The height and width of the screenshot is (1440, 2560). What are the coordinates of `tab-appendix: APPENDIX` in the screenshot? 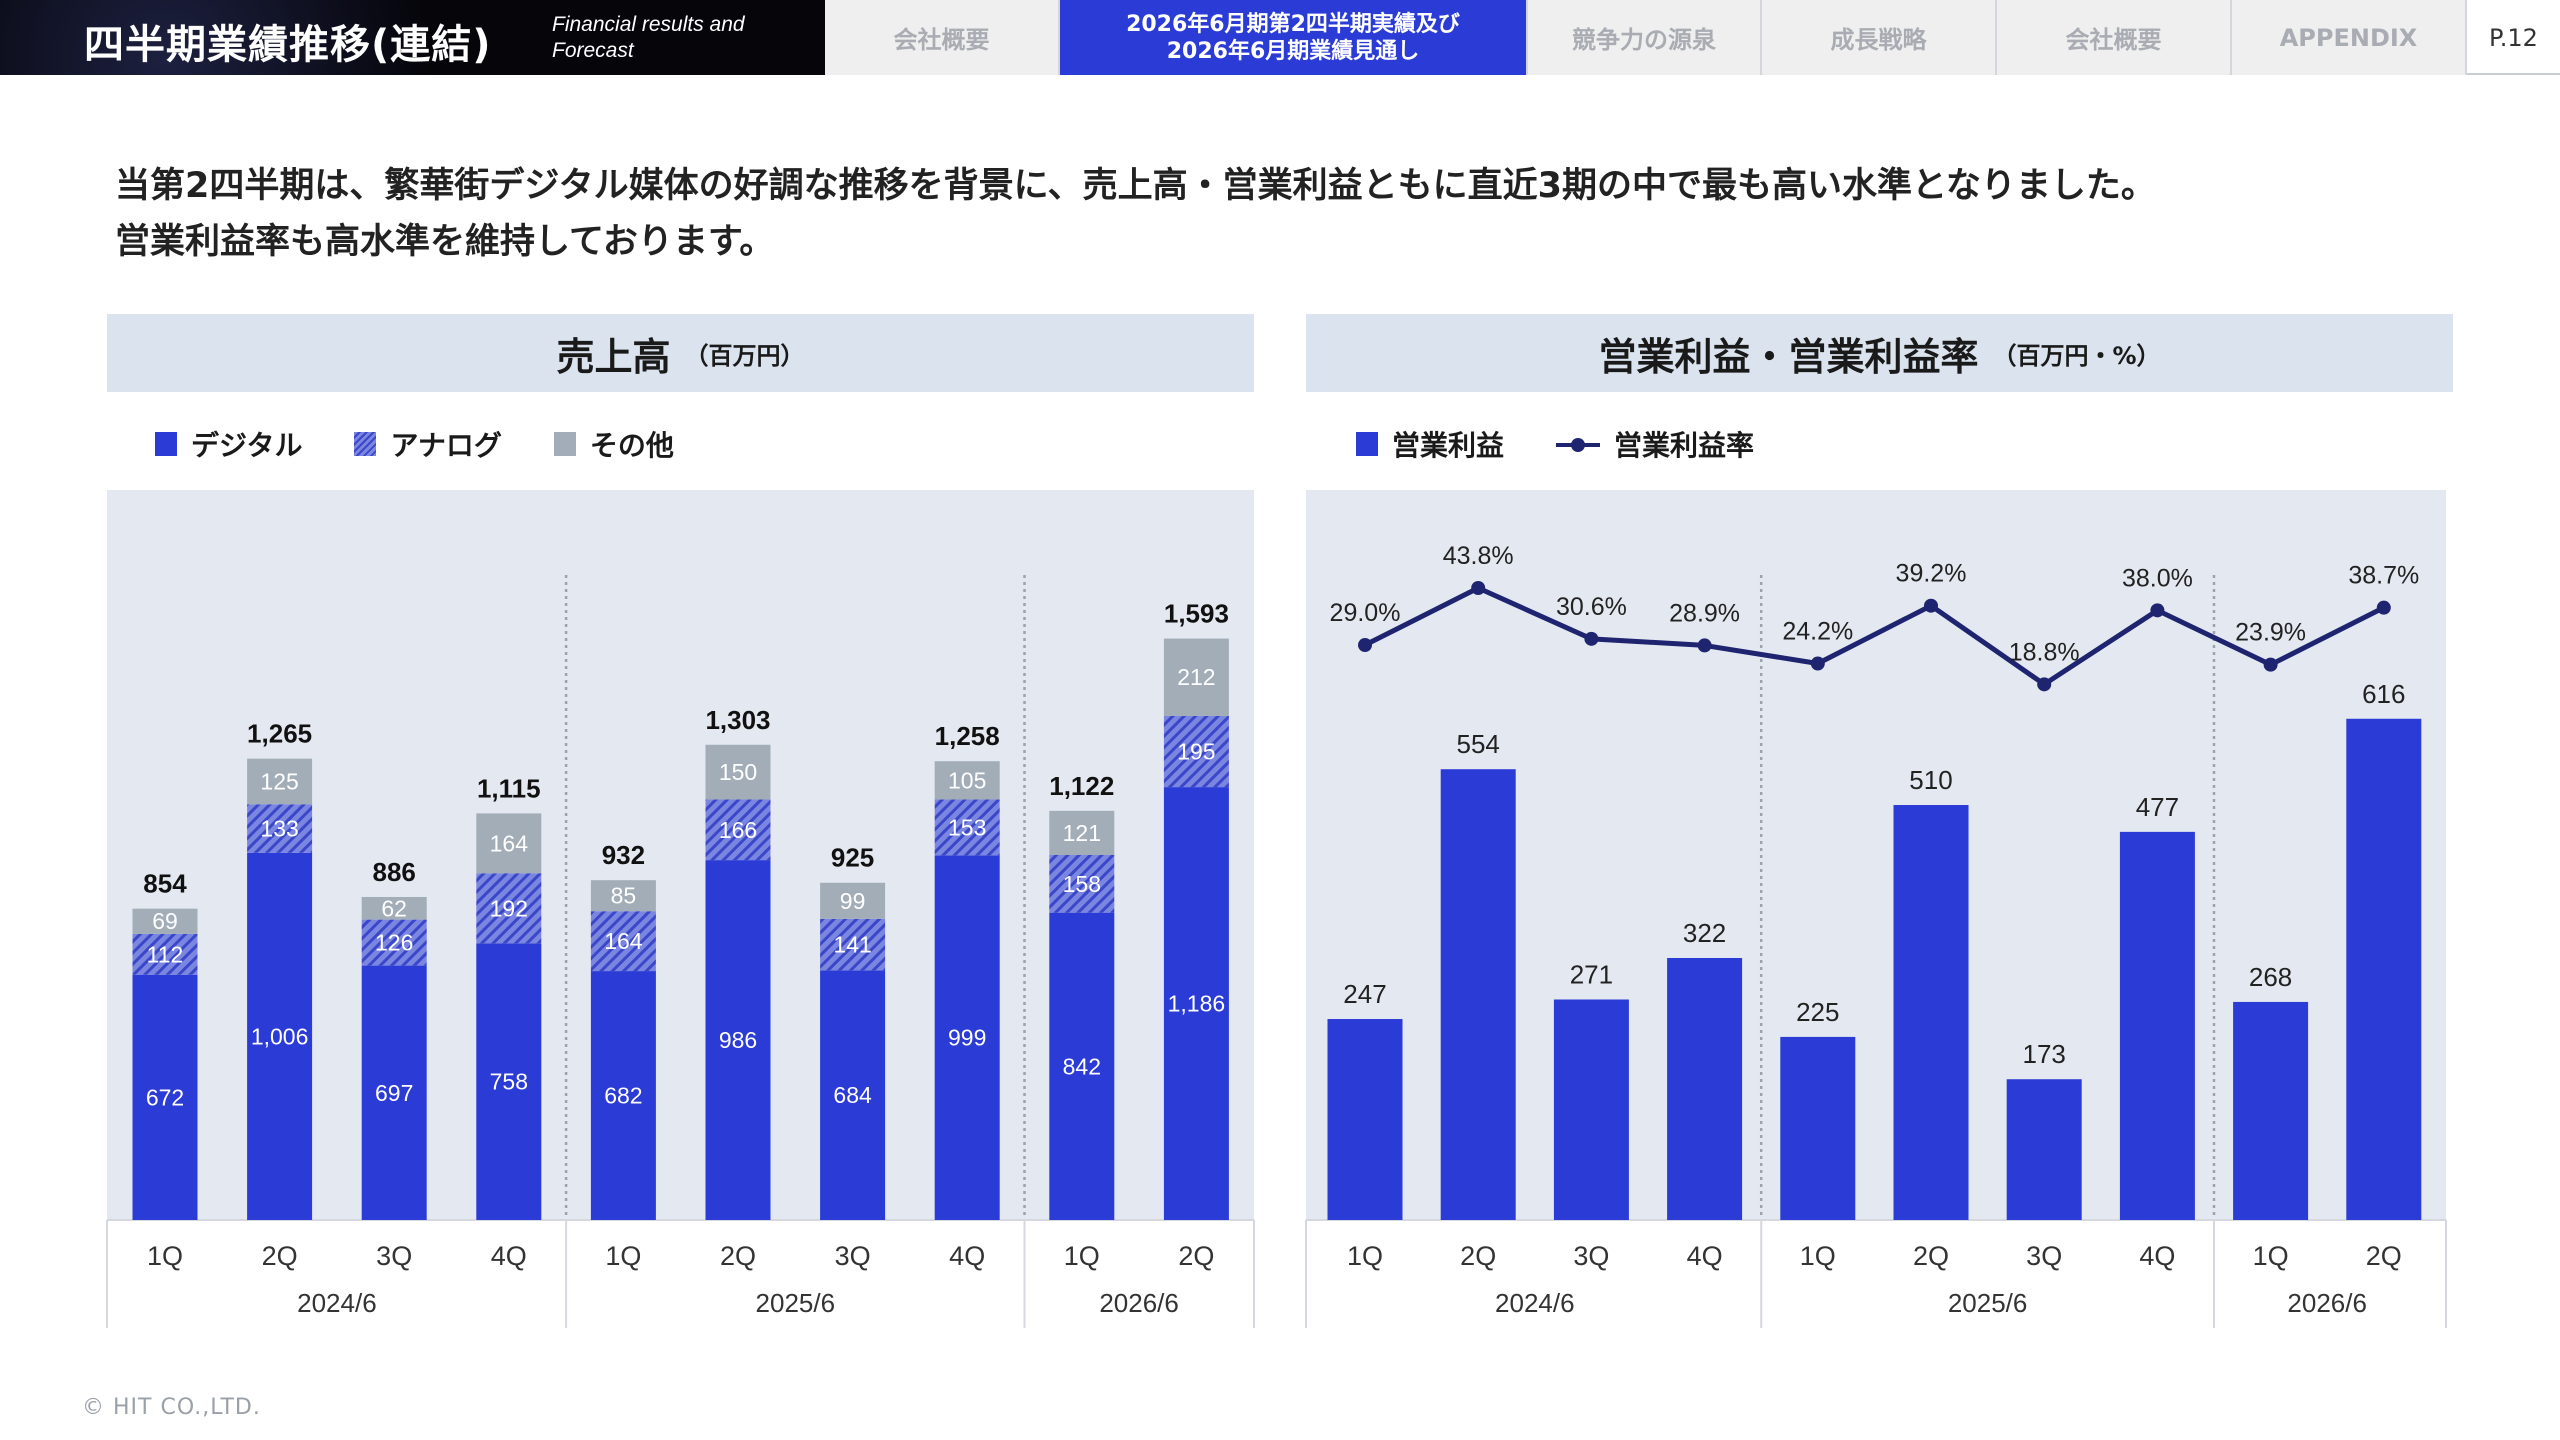 It's located at (2349, 37).